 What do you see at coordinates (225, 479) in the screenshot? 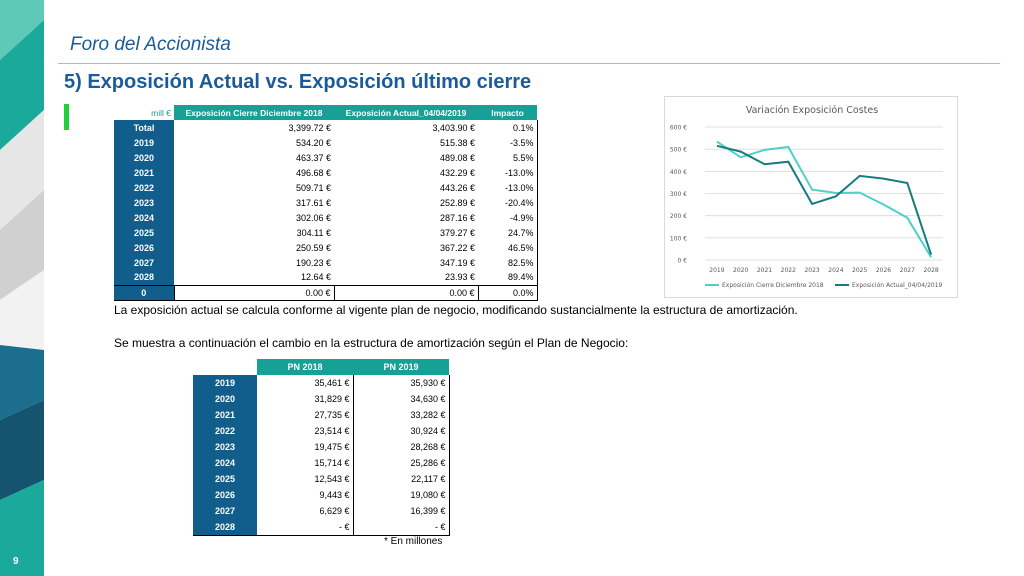
I see `row-label: 2025` at bounding box center [225, 479].